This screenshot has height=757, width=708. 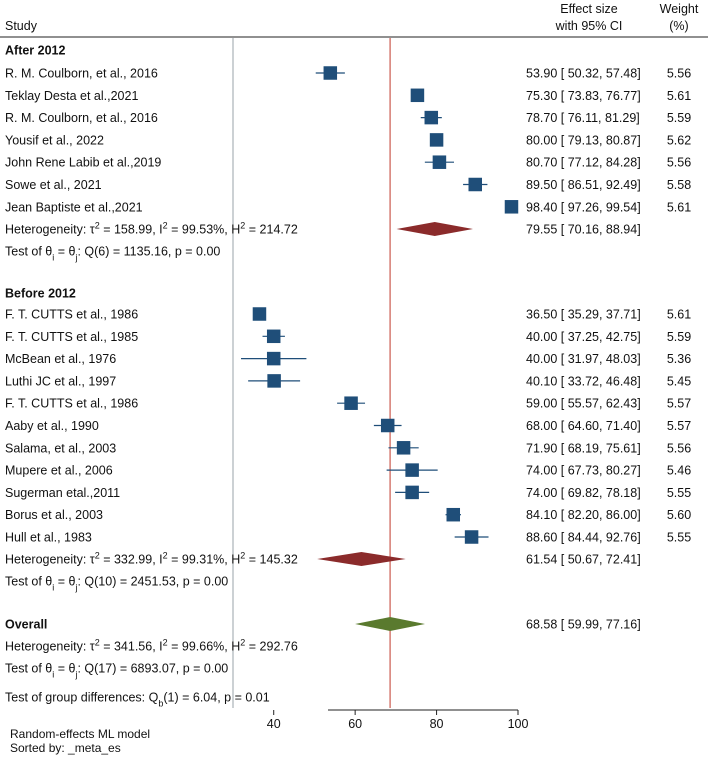 I want to click on effect-ci-text: 80.00 [ 79.13, 80.87], so click(x=583, y=140).